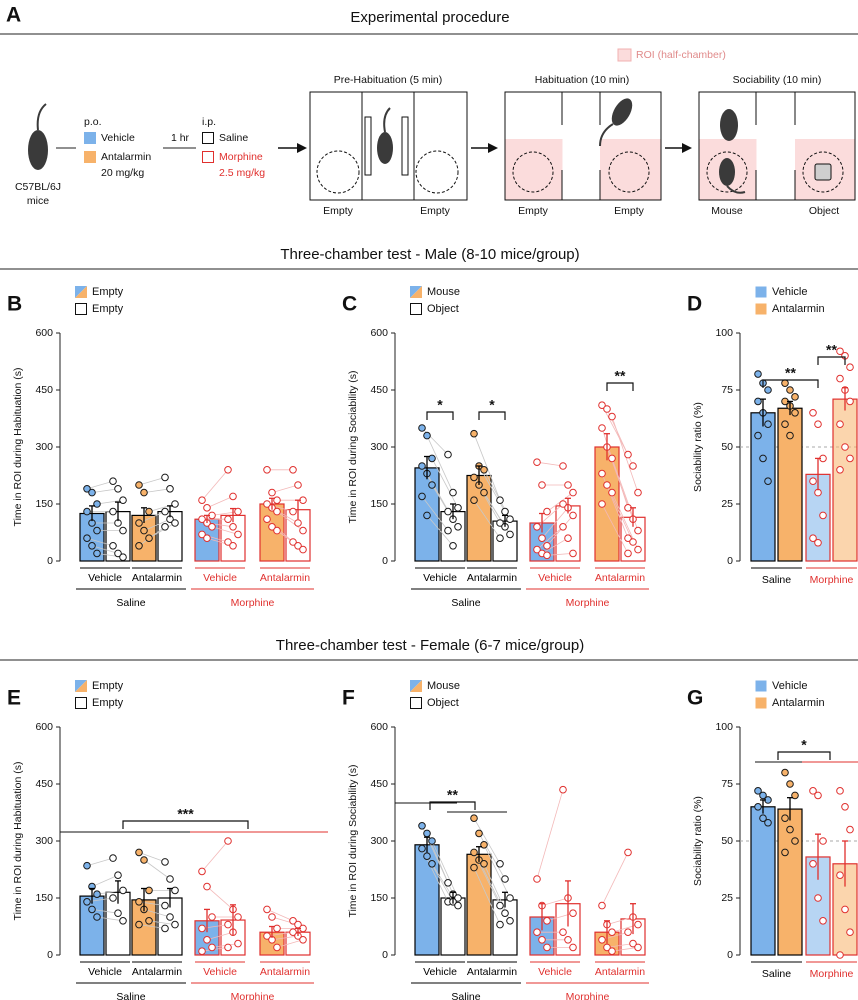  Describe the element at coordinates (349, 304) in the screenshot. I see `panel-letter: C` at that location.